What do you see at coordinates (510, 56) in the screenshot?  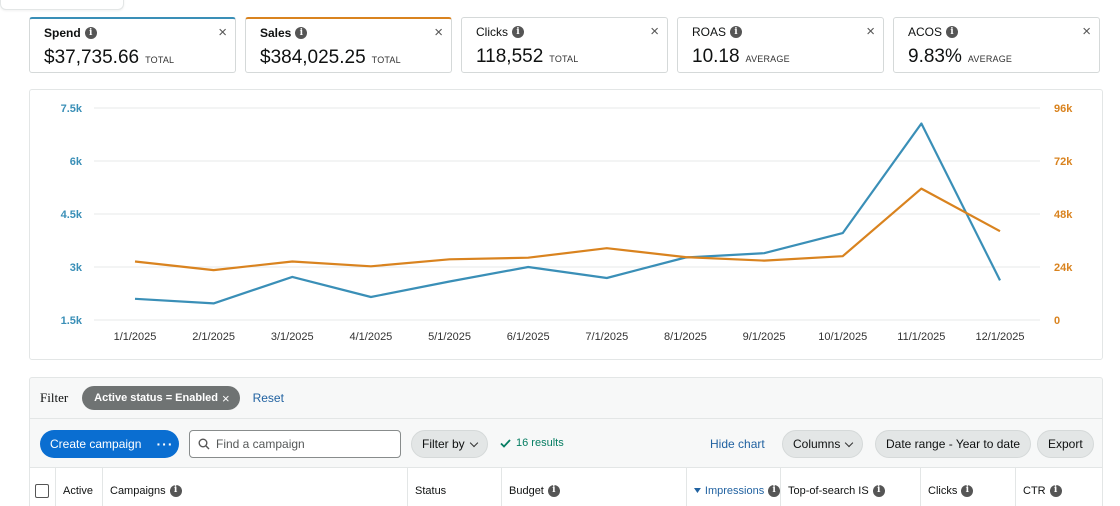 I see `metric-value: 118,552` at bounding box center [510, 56].